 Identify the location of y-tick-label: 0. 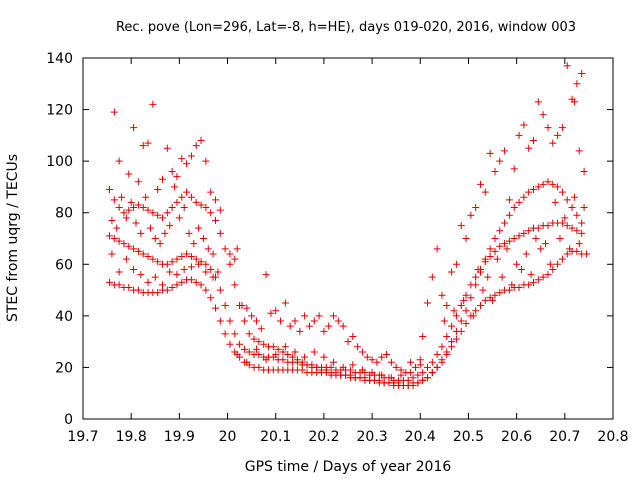
(68, 420).